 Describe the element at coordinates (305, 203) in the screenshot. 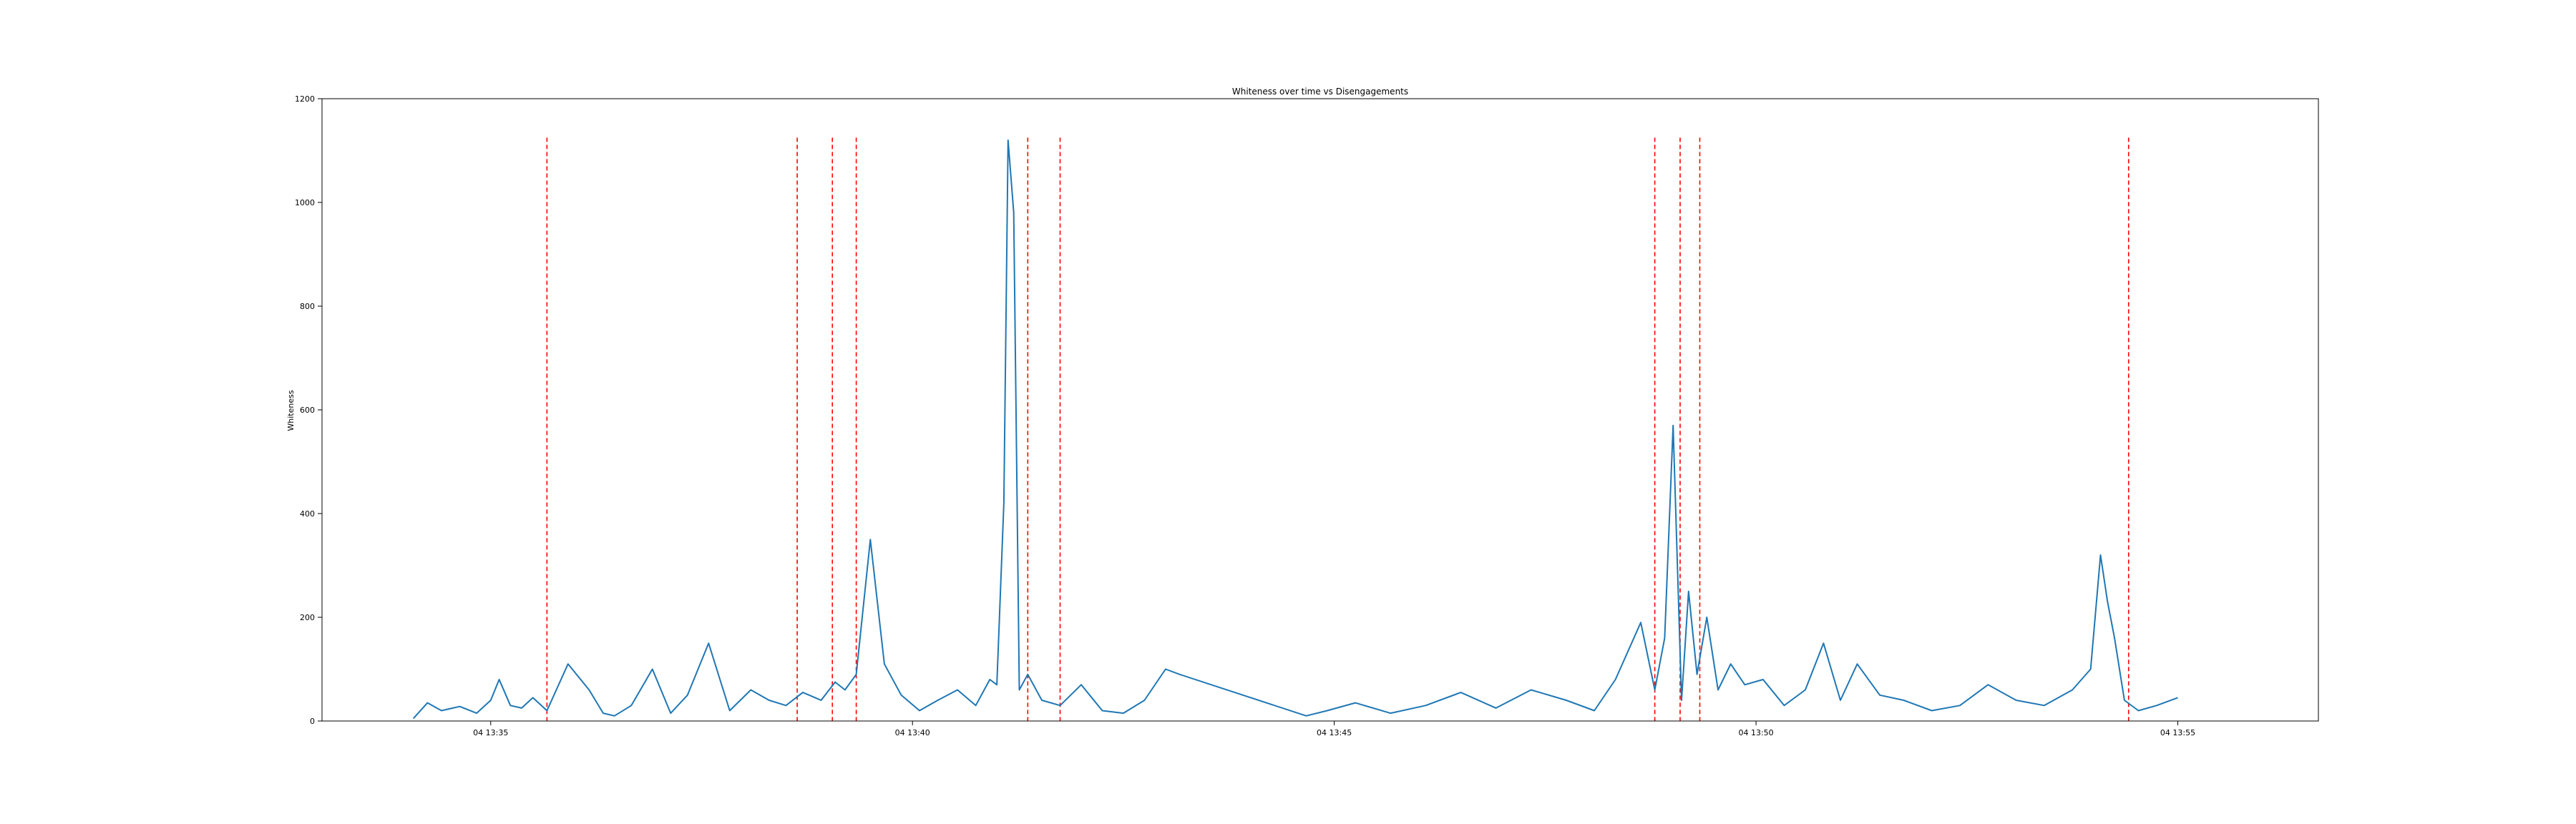

I see `y-tick-label: 1000` at that location.